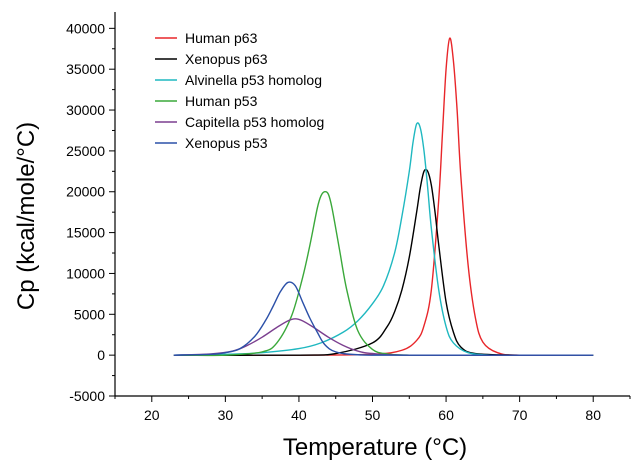  I want to click on y-tick-label: 35000, so click(85, 69).